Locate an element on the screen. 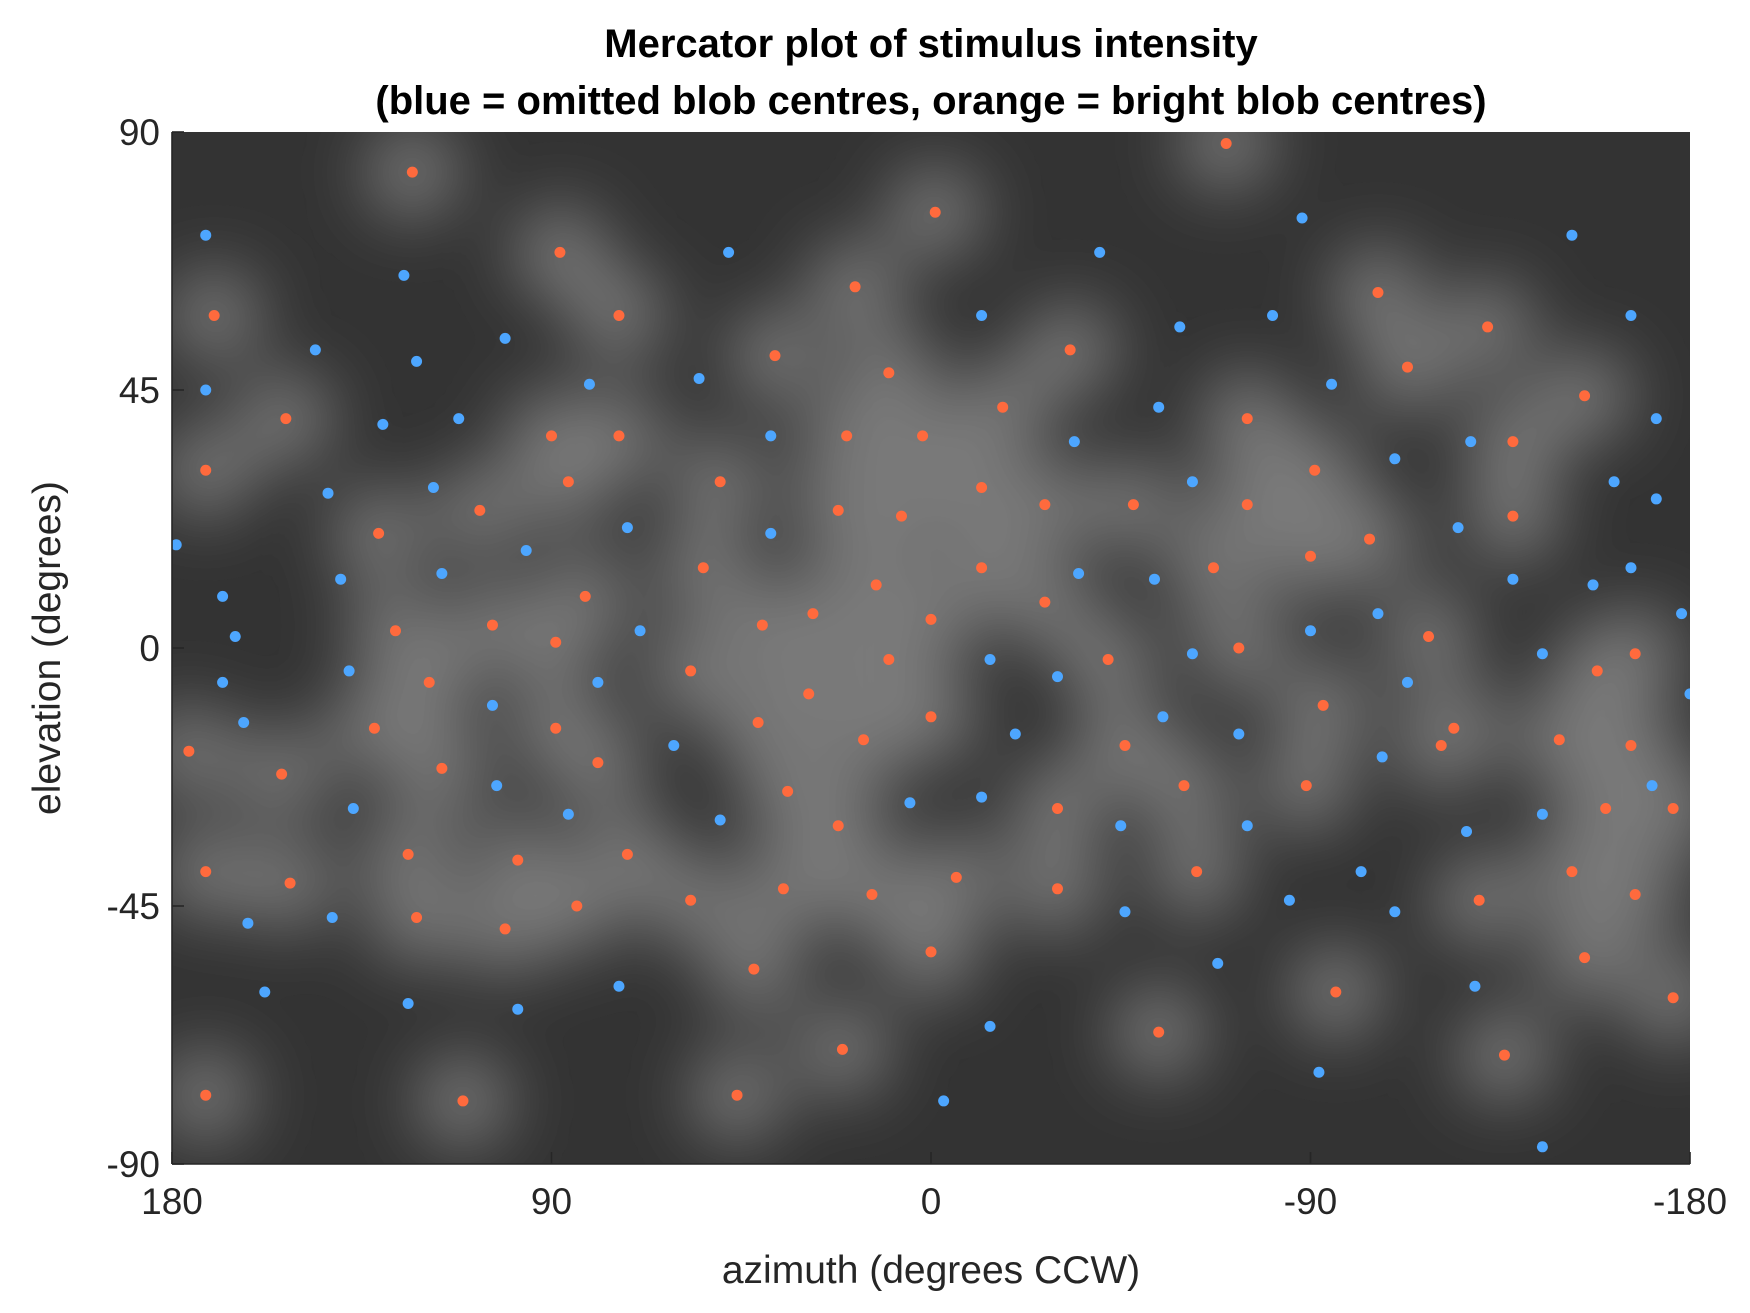 Image resolution: width=1750 pixels, height=1313 pixels. y-ticks: 90 45 0 -45 -90 is located at coordinates (145, 648).